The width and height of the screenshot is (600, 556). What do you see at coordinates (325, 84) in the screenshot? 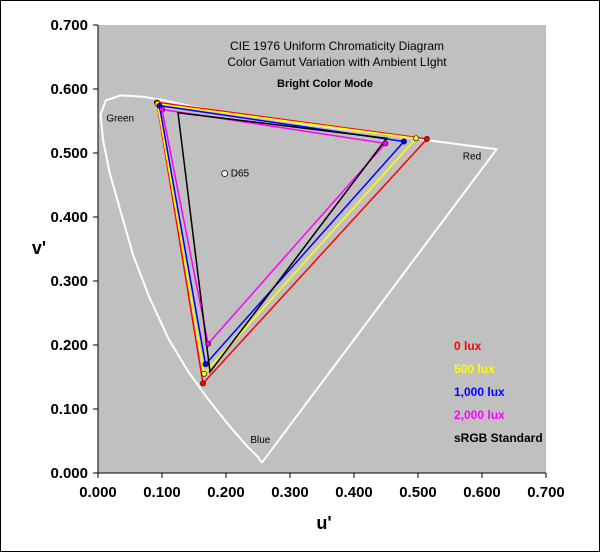
I see `chart-mode-label: Bright Color Mode` at bounding box center [325, 84].